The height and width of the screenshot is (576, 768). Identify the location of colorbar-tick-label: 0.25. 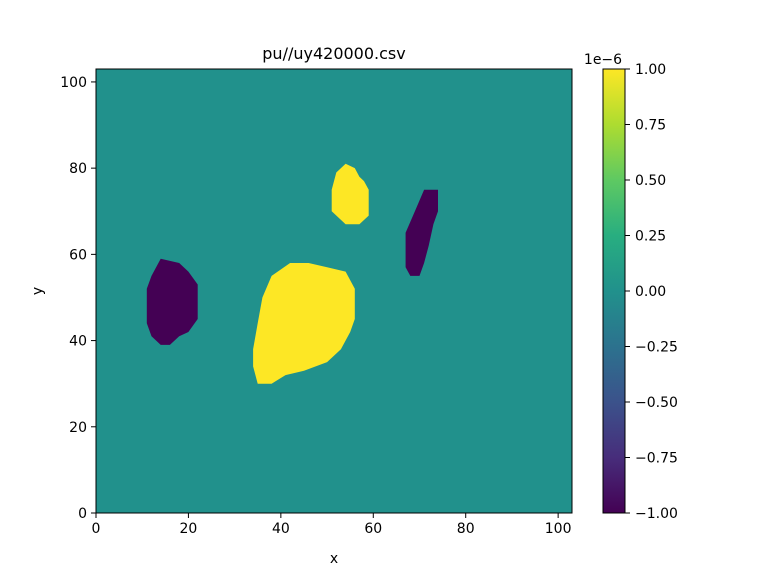
(650, 237).